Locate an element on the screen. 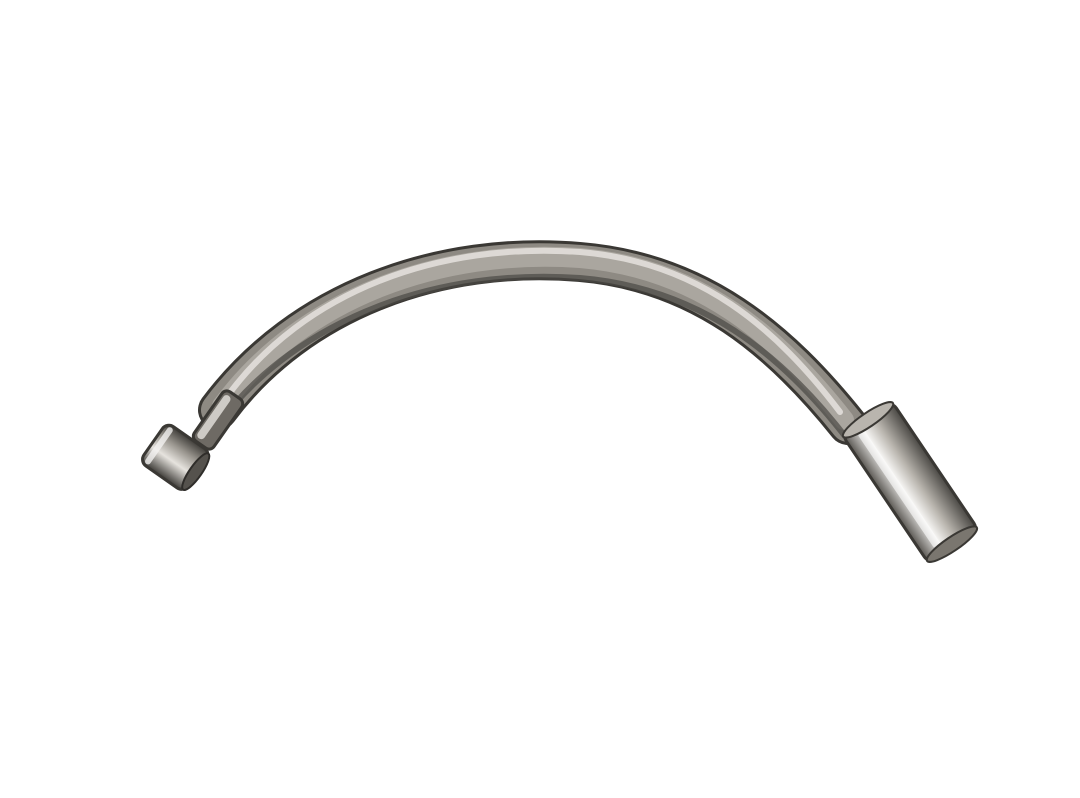  right-sleeve is located at coordinates (910, 482).